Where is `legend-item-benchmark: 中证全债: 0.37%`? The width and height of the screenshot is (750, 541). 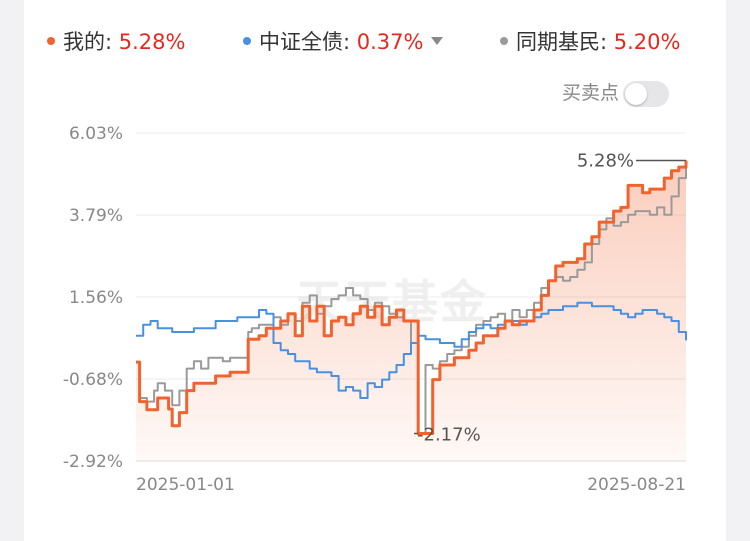
legend-item-benchmark: 中证全债: 0.37% is located at coordinates (343, 41).